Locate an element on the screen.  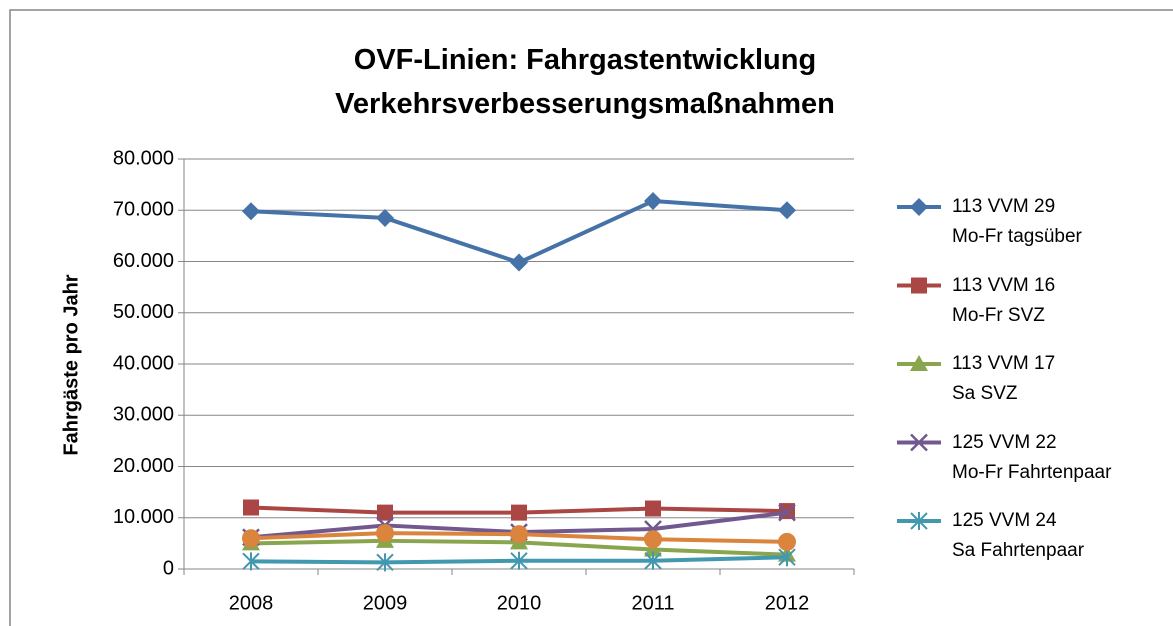
x-tick-label: 2010 is located at coordinates (519, 603).